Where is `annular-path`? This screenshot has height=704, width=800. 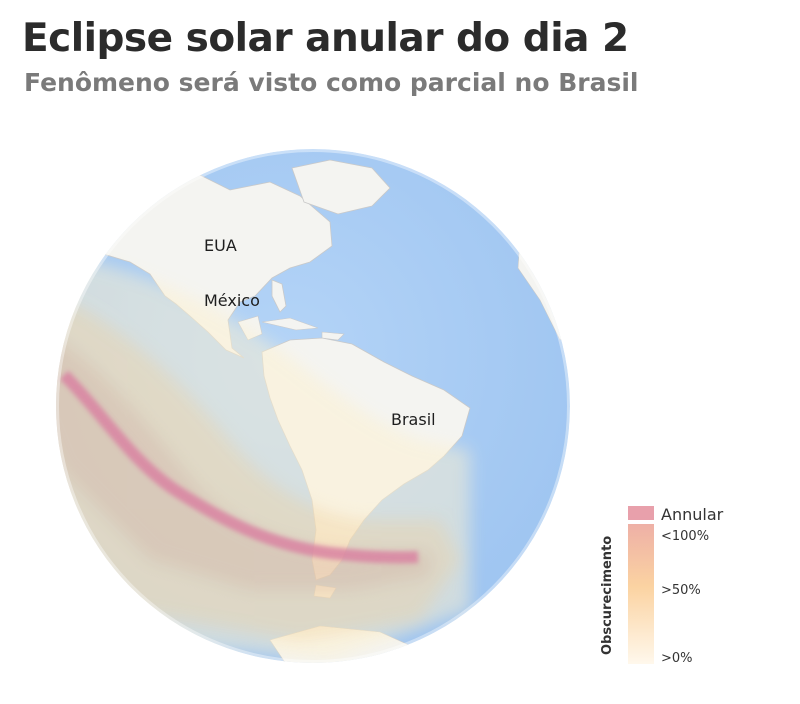 annular-path is located at coordinates (239, 467).